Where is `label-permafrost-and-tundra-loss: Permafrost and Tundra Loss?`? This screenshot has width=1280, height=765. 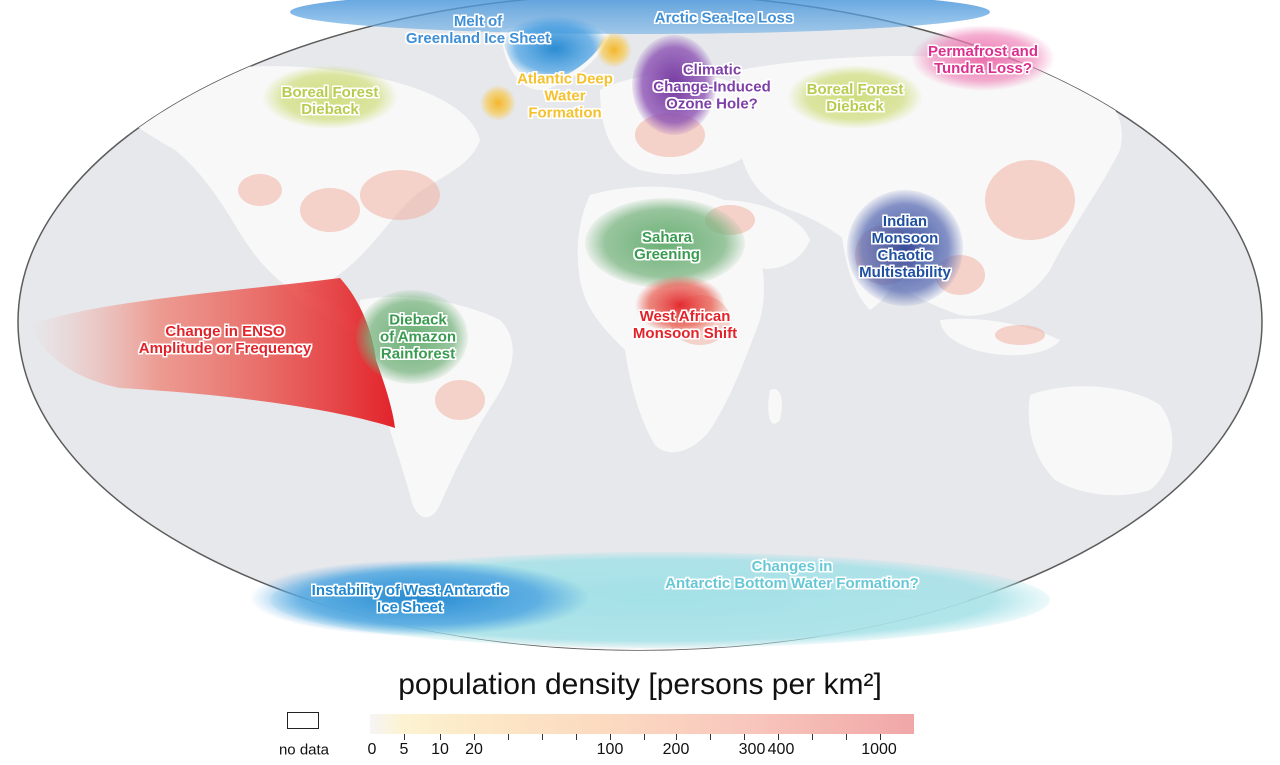
label-permafrost-and-tundra-loss: Permafrost and Tundra Loss? is located at coordinates (983, 60).